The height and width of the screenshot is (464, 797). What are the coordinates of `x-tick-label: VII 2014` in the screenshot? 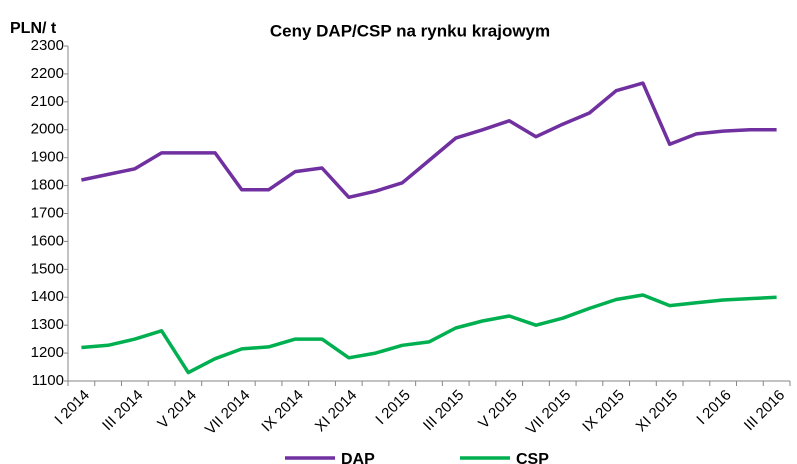 It's located at (228, 413).